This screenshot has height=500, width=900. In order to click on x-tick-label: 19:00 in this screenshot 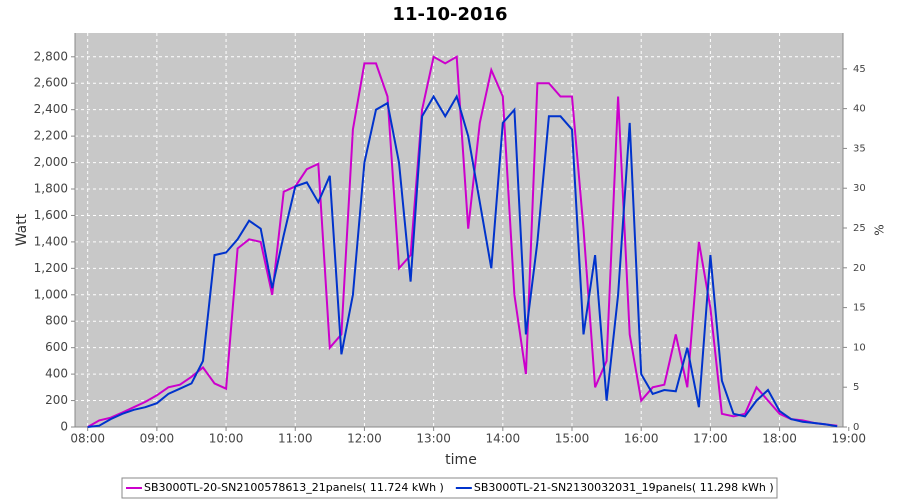, I will do `click(848, 439)`.